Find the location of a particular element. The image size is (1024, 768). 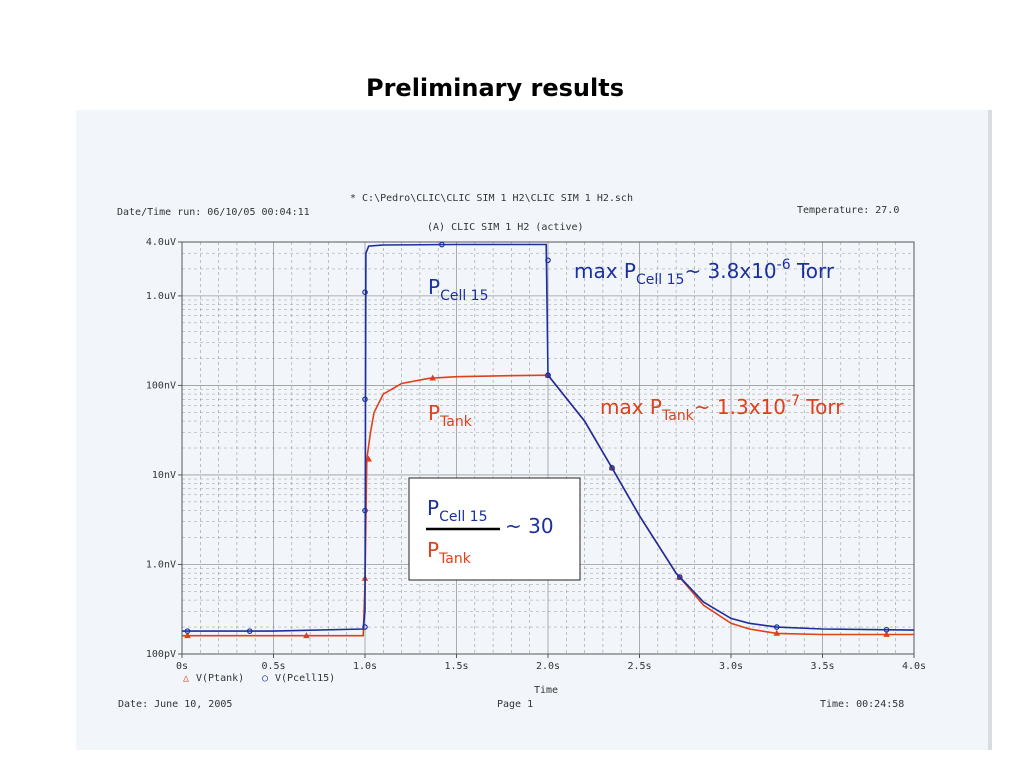

legend: △ V(Ptank) ○ V(Pcell15) is located at coordinates (259, 678).